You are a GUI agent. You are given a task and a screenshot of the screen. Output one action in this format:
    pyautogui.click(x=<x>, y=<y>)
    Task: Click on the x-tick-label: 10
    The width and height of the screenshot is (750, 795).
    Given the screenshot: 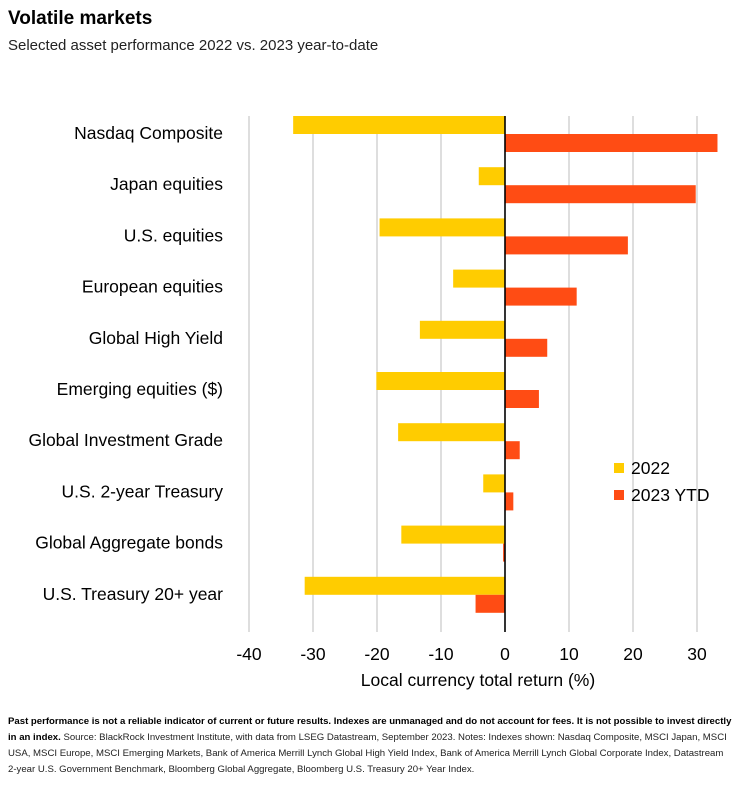 What is the action you would take?
    pyautogui.click(x=569, y=654)
    